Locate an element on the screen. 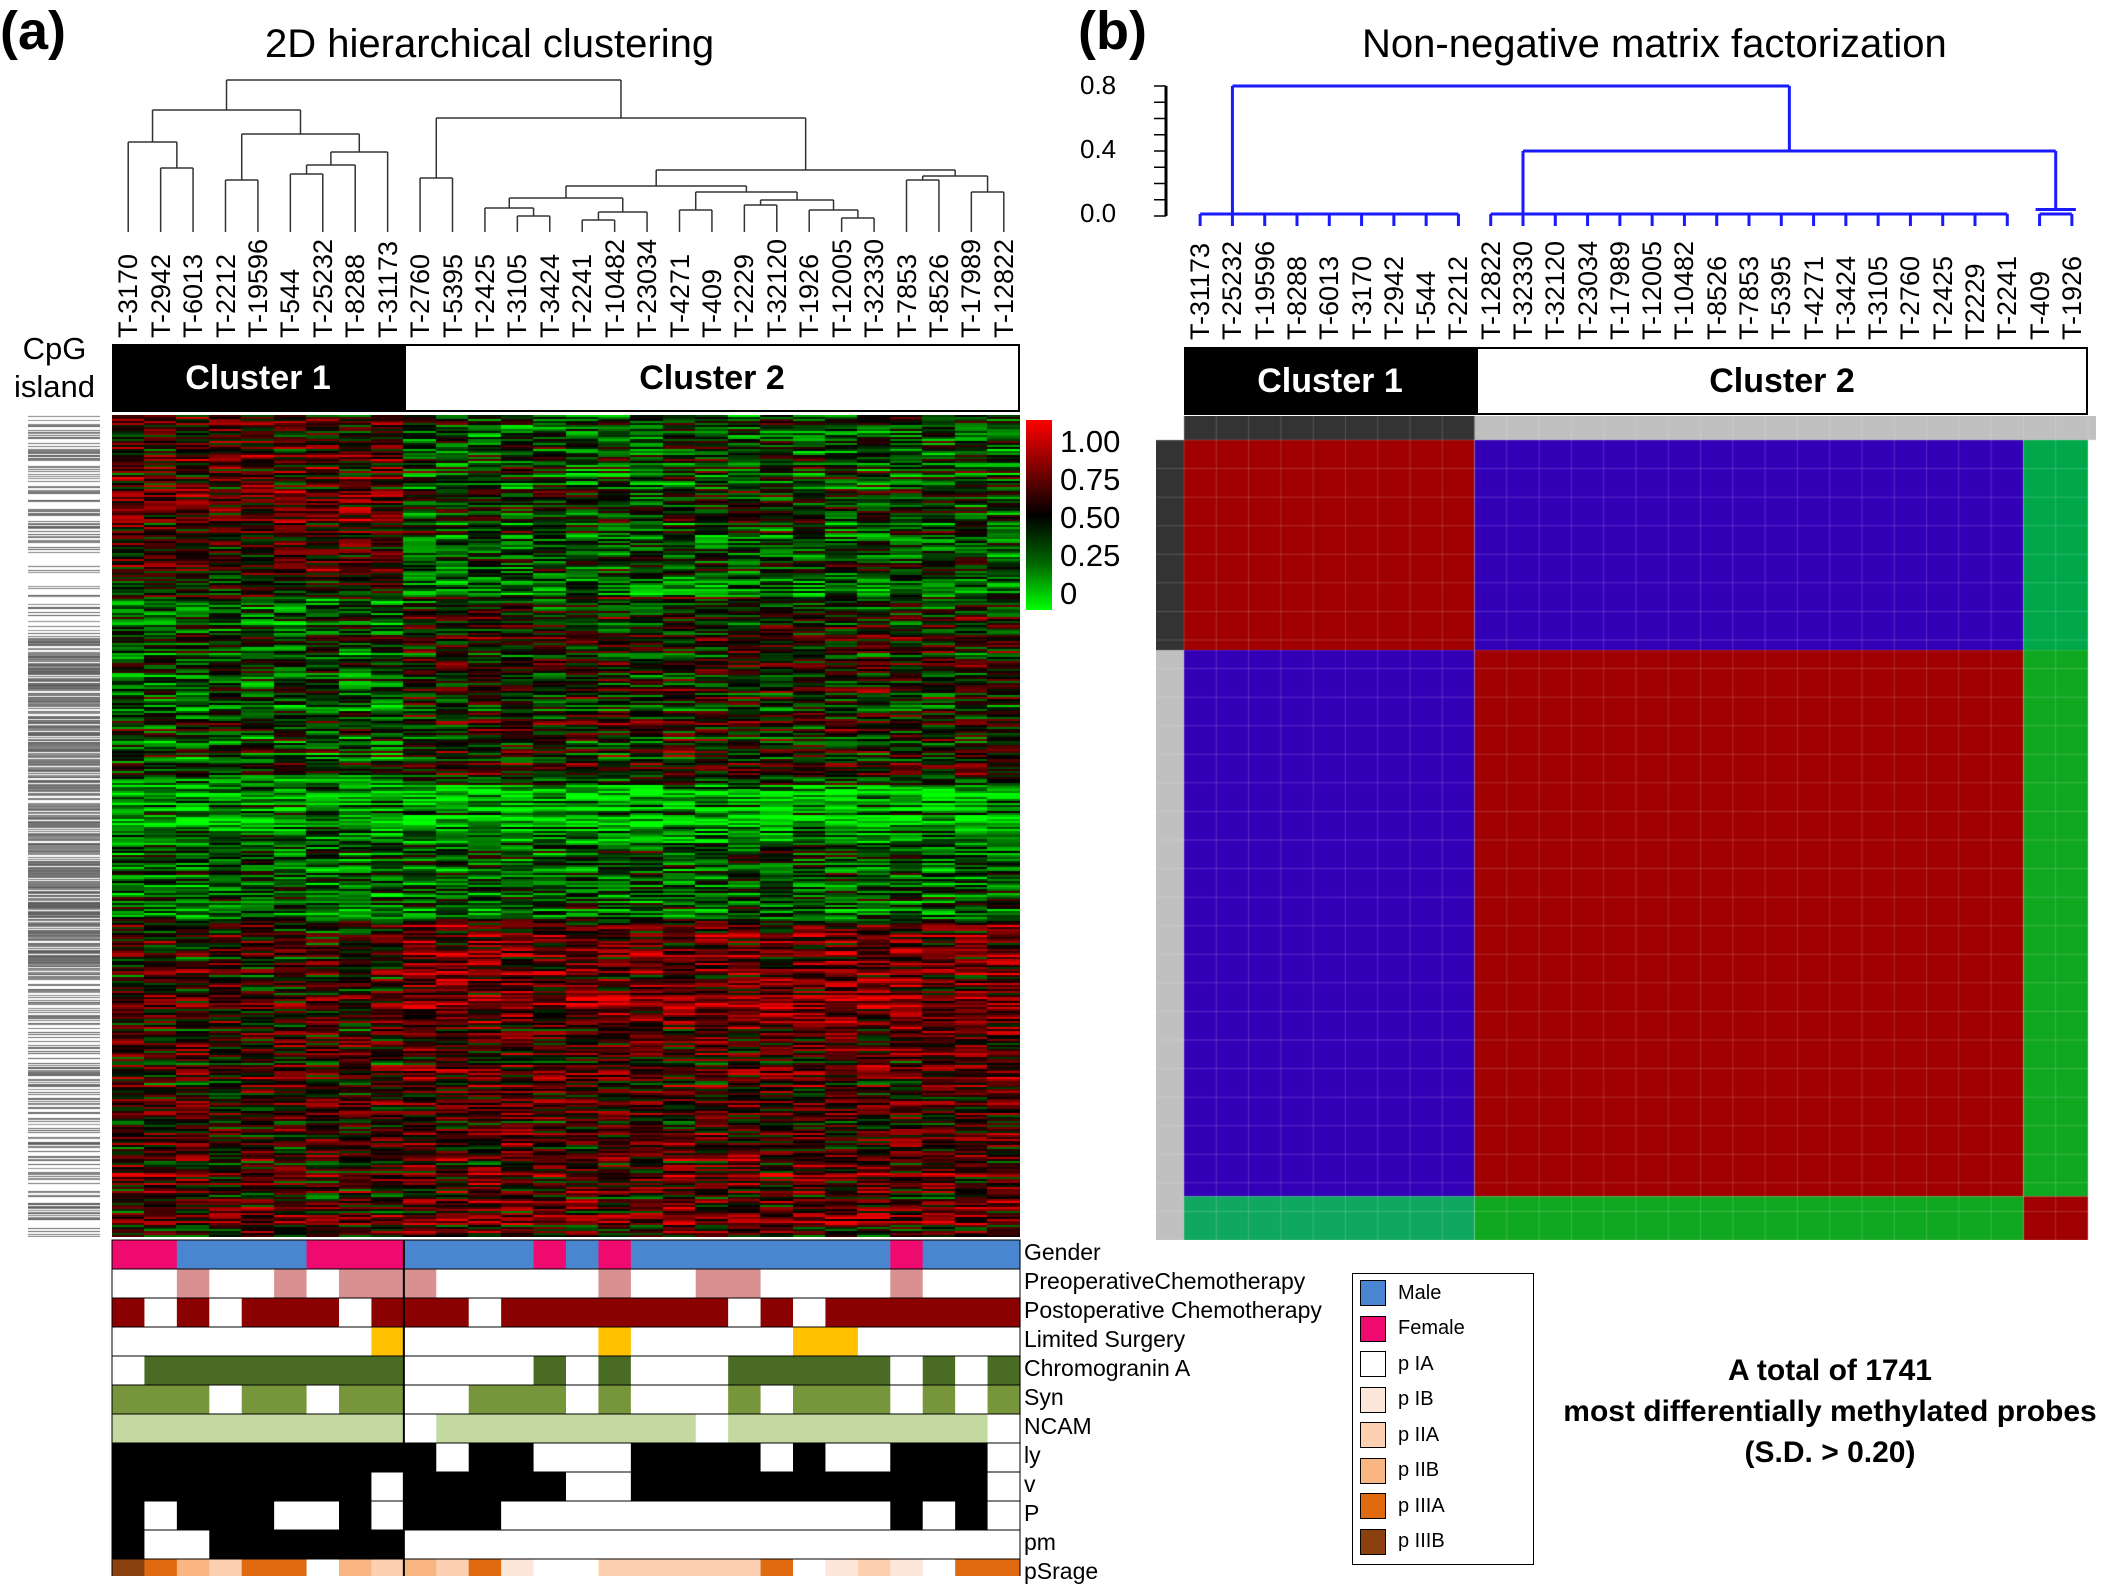  panel-b-sample-label: T-31173 is located at coordinates (1200, 291).